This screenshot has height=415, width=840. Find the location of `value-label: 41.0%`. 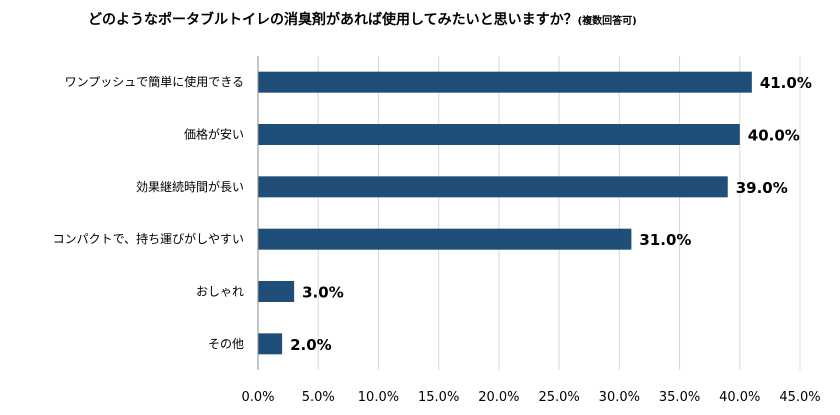

value-label: 41.0% is located at coordinates (786, 83).